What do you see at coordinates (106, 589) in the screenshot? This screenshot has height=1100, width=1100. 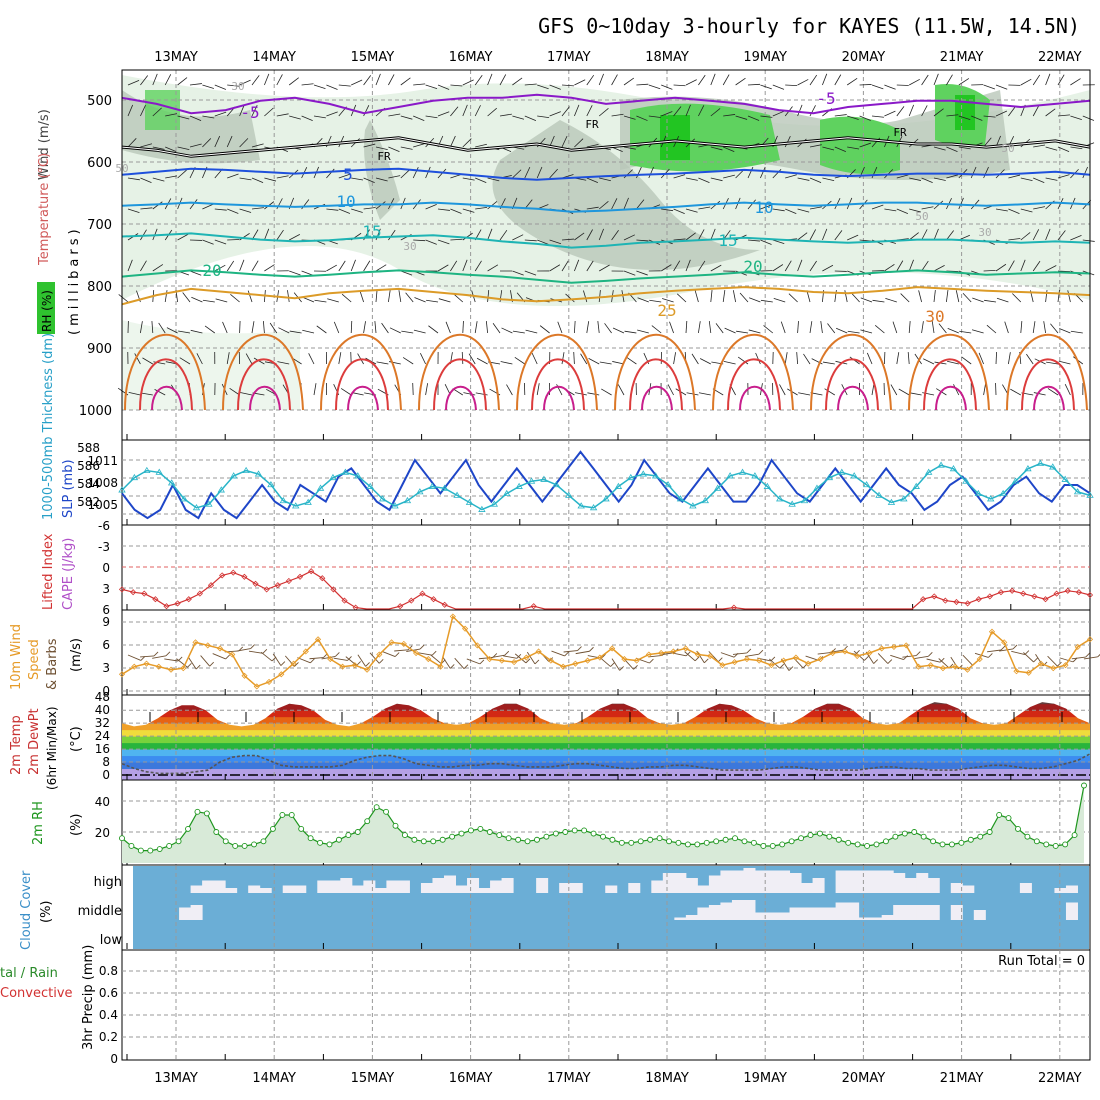 I see `ytick-li: 3` at bounding box center [106, 589].